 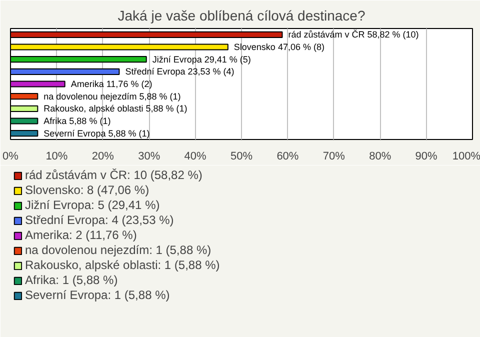 I want to click on legend-label: Slovensko: 8 (47,06 %), so click(x=87, y=190).